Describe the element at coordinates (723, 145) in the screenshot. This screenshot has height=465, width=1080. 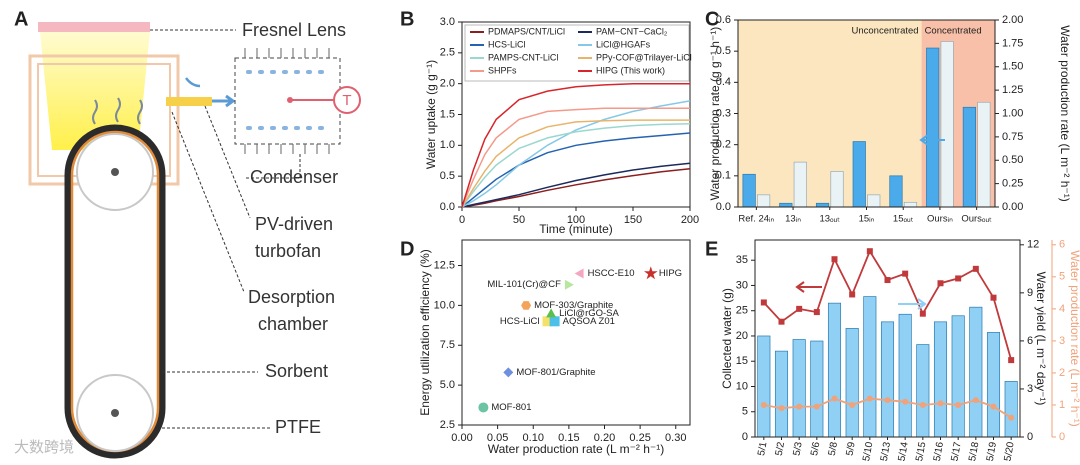
I see `y-tick-label: 0.2` at that location.